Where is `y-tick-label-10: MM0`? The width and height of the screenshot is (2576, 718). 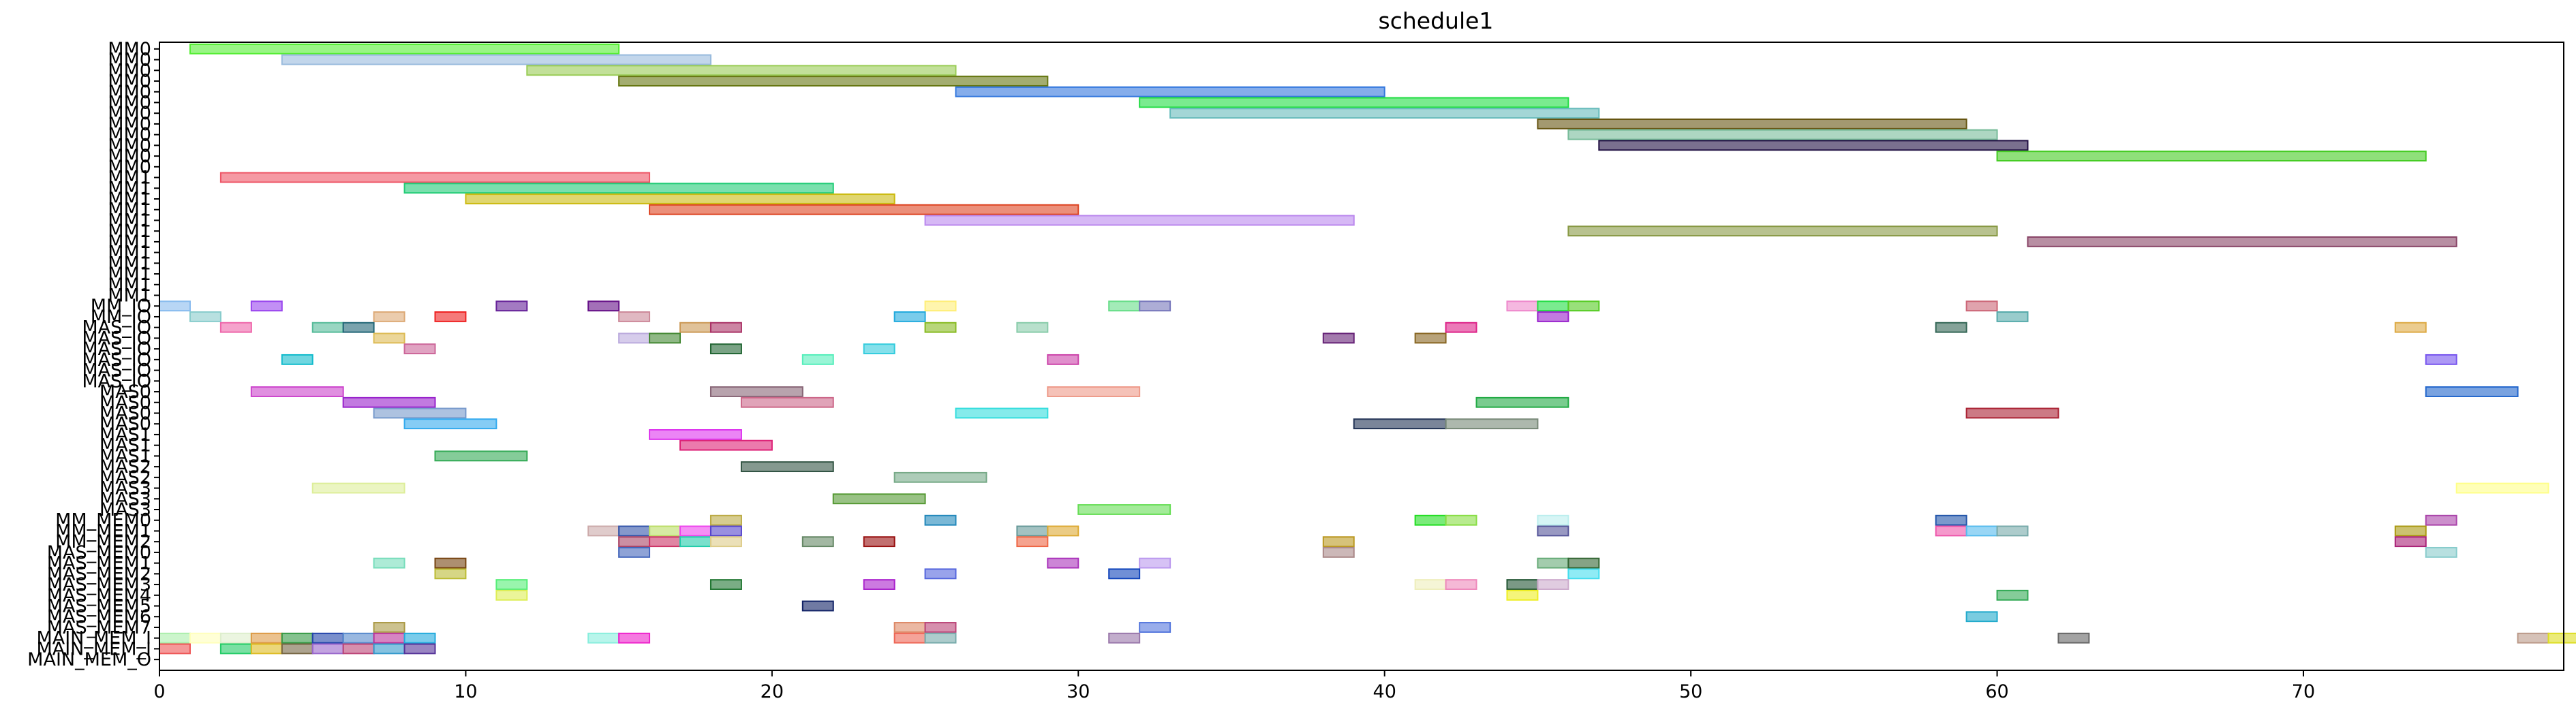
y-tick-label-10: MM0 is located at coordinates (129, 157).